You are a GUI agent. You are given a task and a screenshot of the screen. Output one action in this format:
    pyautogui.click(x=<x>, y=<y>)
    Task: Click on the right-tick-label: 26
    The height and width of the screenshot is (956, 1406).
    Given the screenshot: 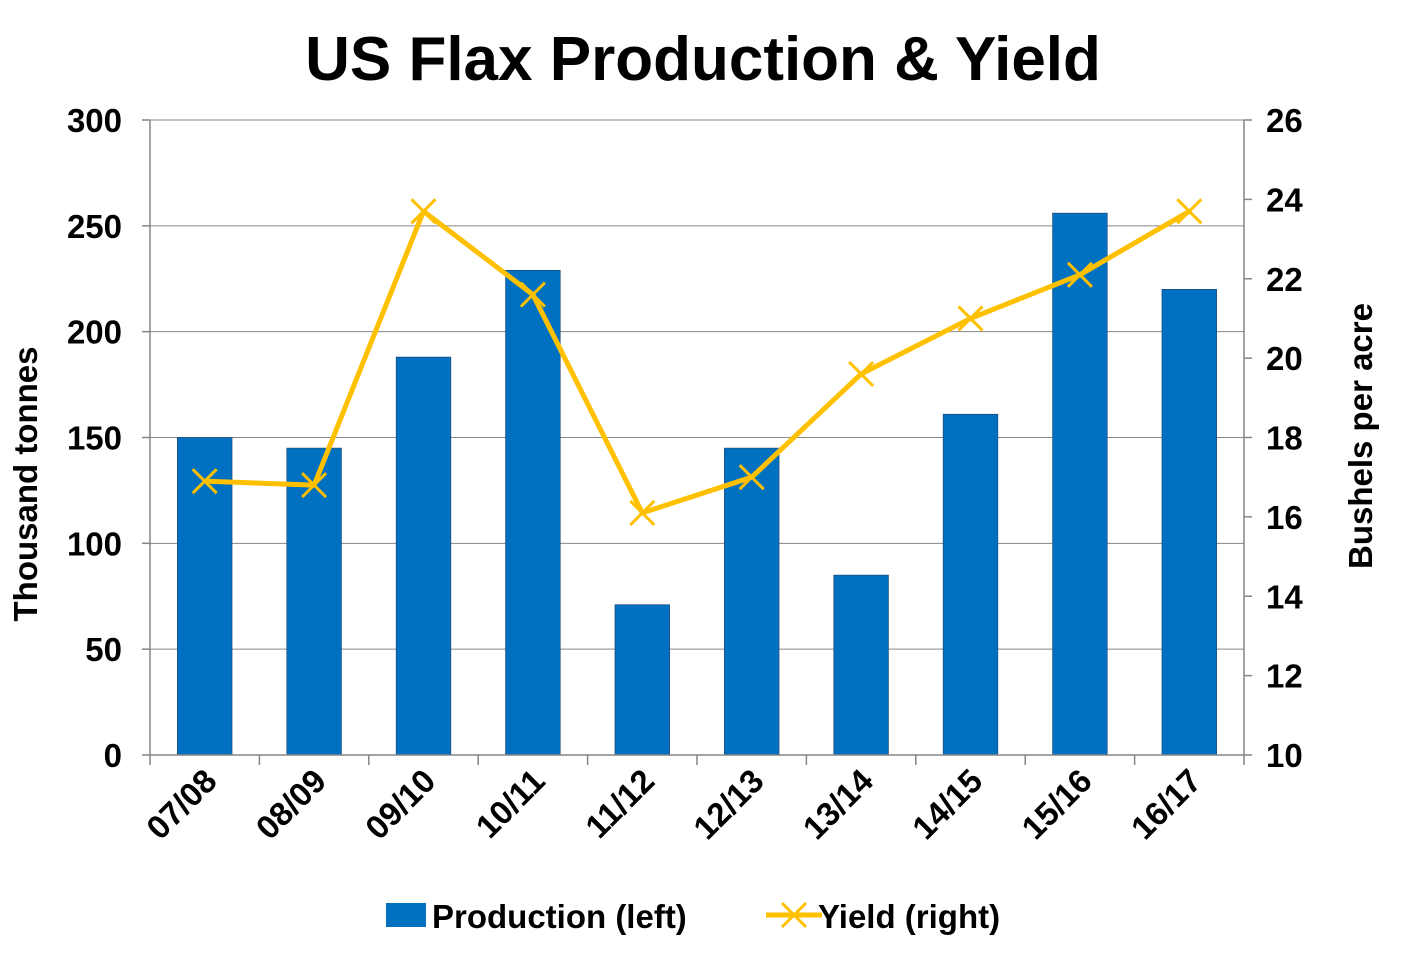 What is the action you would take?
    pyautogui.click(x=1284, y=120)
    